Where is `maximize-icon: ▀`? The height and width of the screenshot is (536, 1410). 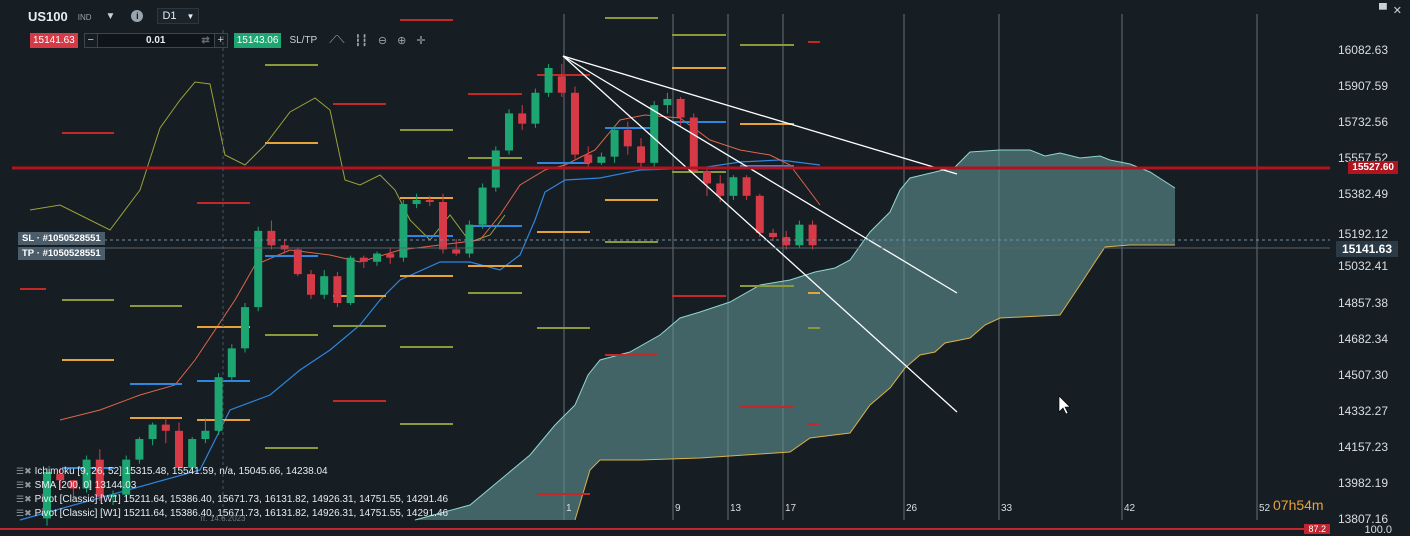 maximize-icon: ▀ is located at coordinates (1382, 10).